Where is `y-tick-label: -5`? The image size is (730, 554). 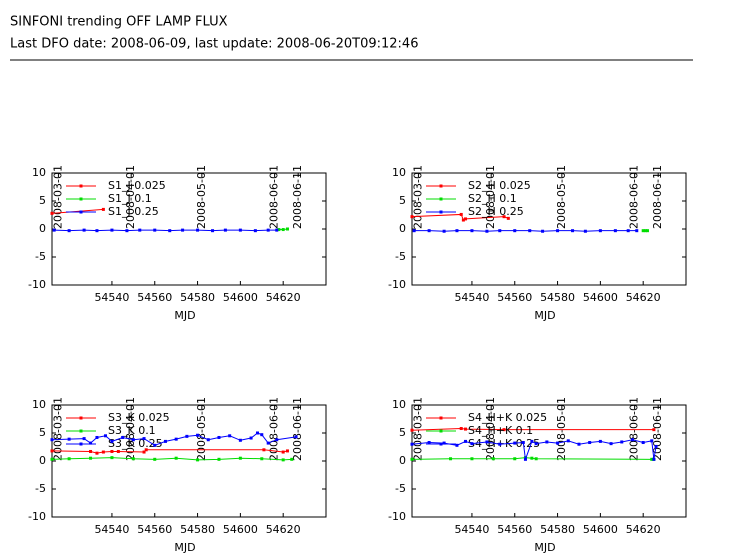
y-tick-label: -5 is located at coordinates (400, 256).